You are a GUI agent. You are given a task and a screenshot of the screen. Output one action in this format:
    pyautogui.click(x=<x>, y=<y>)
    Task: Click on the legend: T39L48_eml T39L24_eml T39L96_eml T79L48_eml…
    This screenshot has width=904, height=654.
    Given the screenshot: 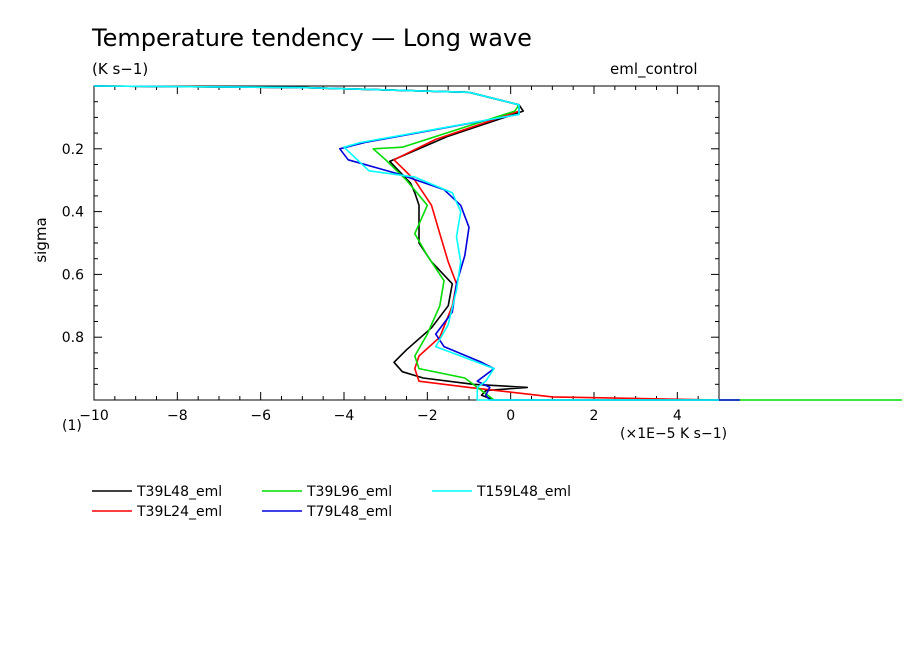 What is the action you would take?
    pyautogui.click(x=331, y=502)
    